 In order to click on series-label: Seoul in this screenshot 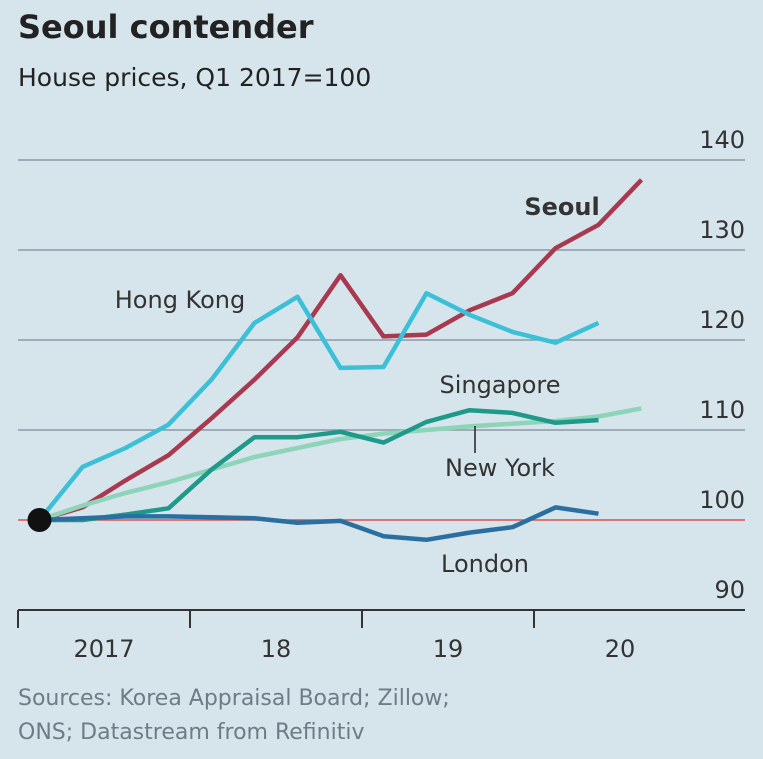, I will do `click(561, 207)`.